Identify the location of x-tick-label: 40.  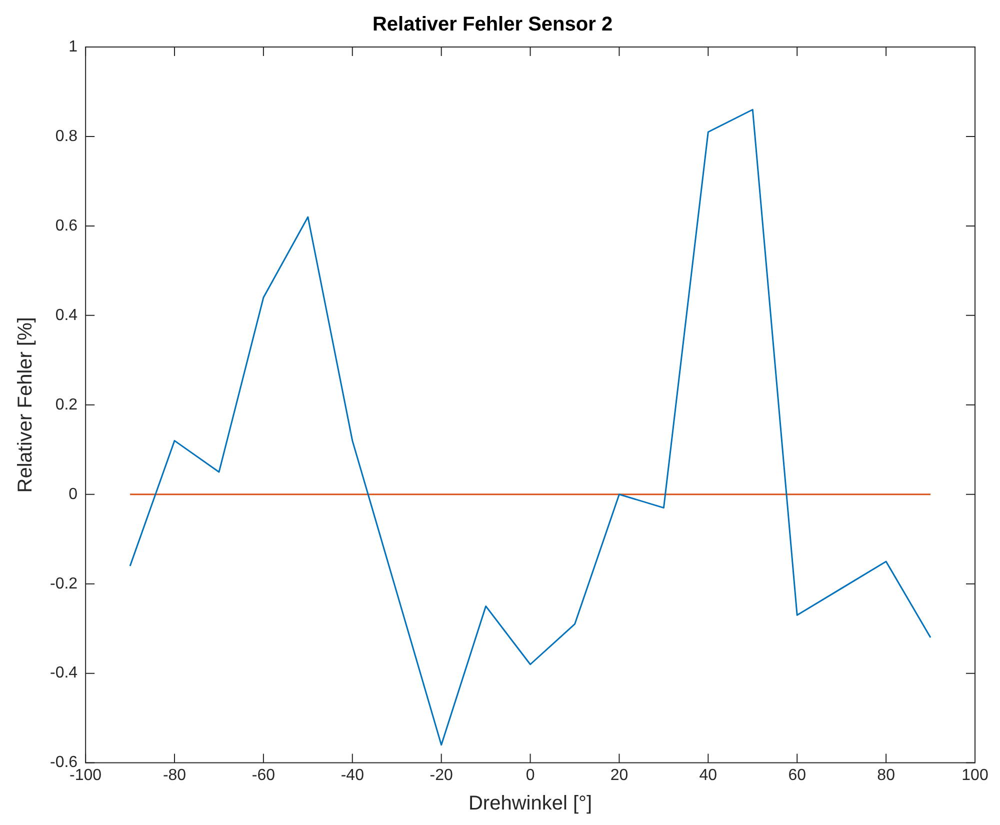
(708, 775).